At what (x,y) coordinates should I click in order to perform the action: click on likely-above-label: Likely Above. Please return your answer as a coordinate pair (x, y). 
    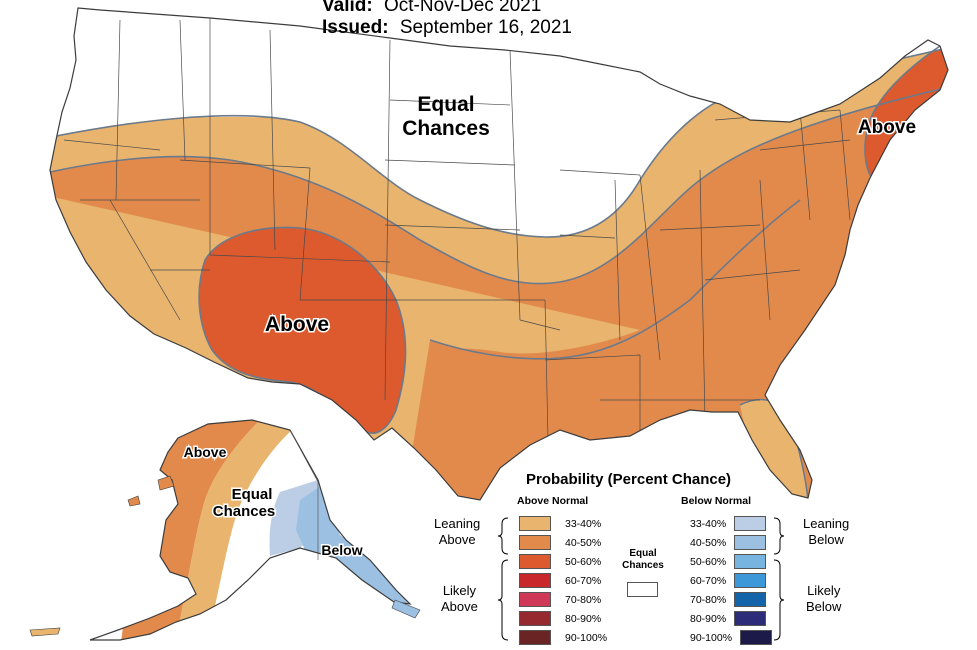
    Looking at the image, I should click on (459, 599).